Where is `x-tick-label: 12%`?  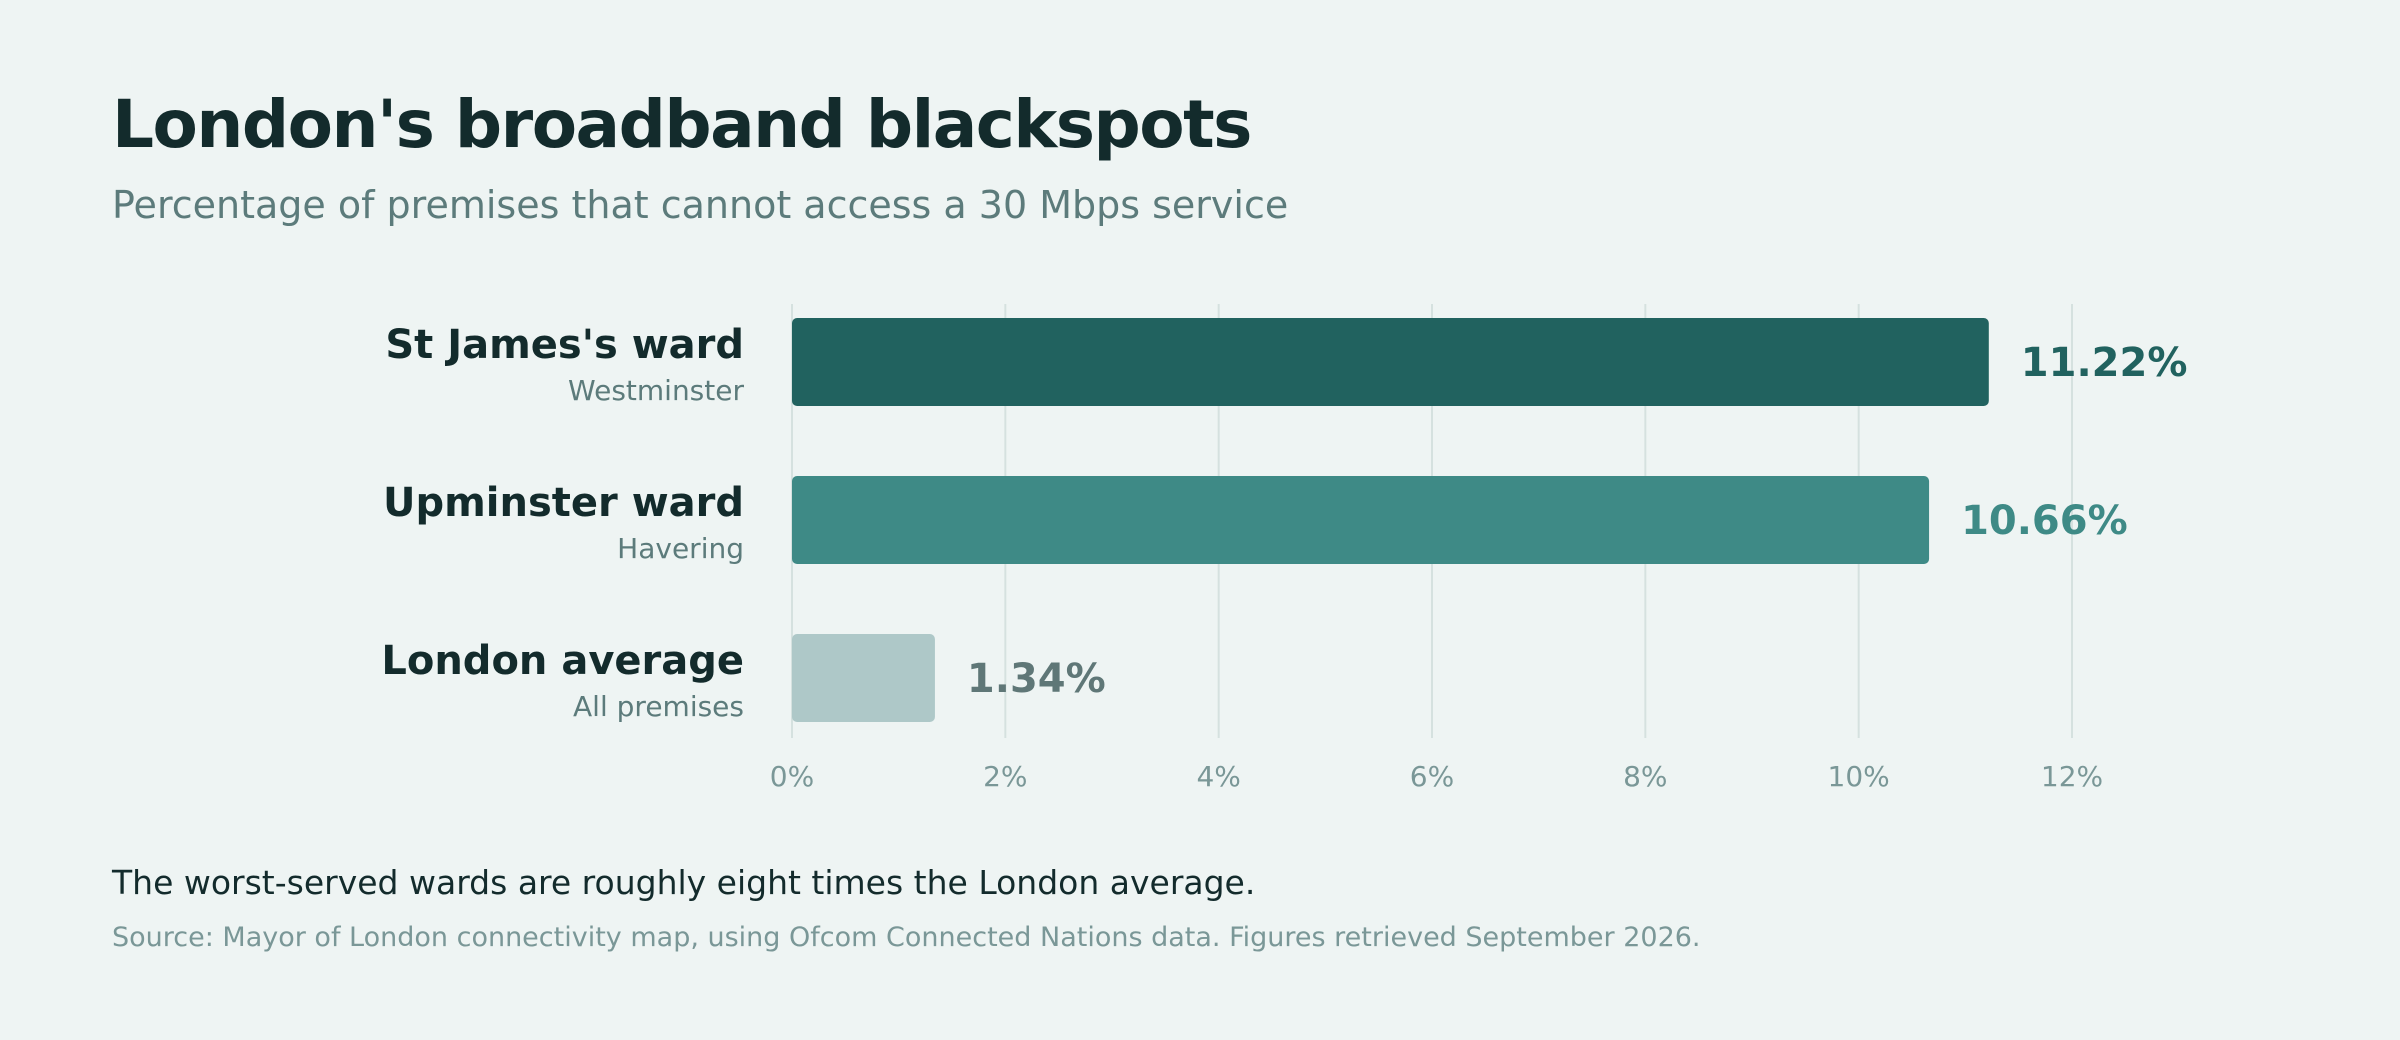 x-tick-label: 12% is located at coordinates (2072, 776).